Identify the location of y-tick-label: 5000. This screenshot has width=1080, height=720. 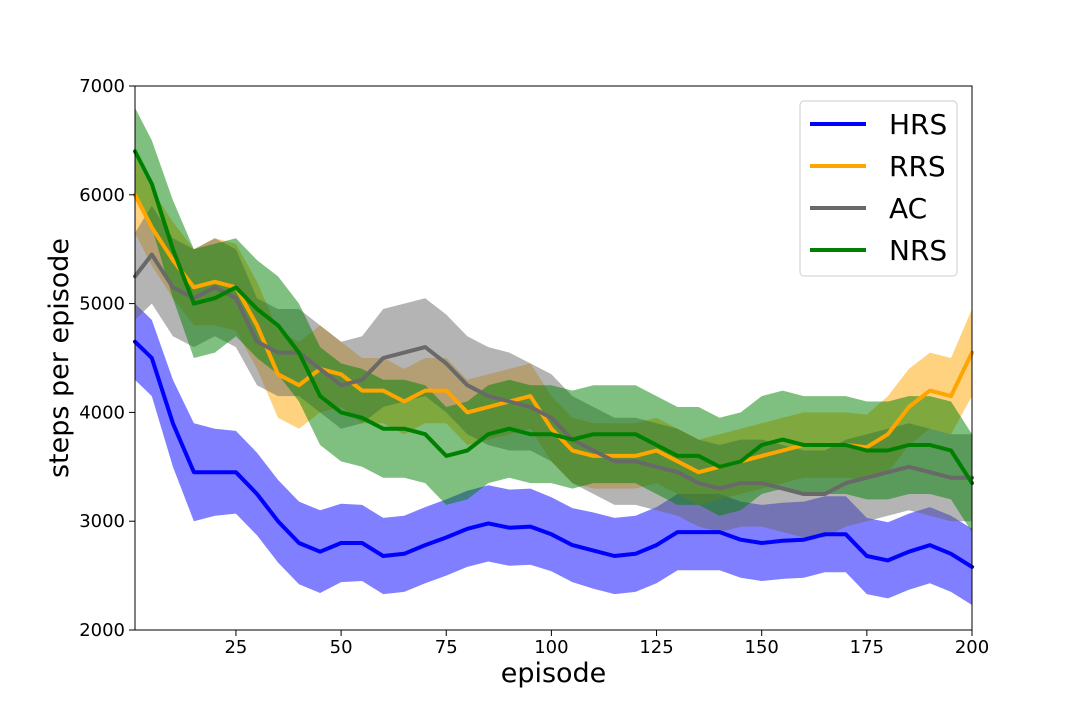
(102, 304).